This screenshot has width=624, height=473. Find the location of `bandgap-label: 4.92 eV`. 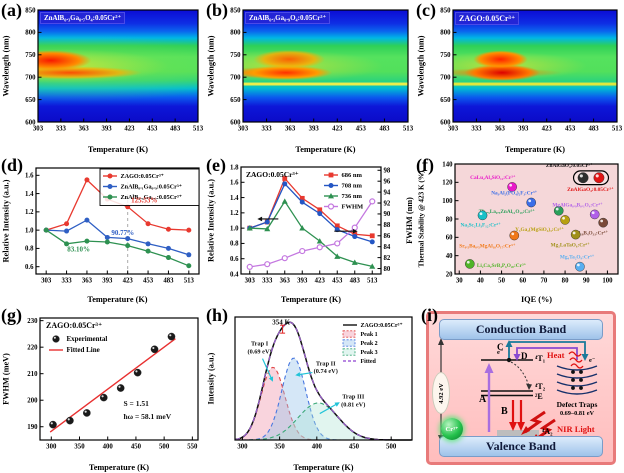

bandgap-label: 4.92 eV is located at coordinates (441, 393).